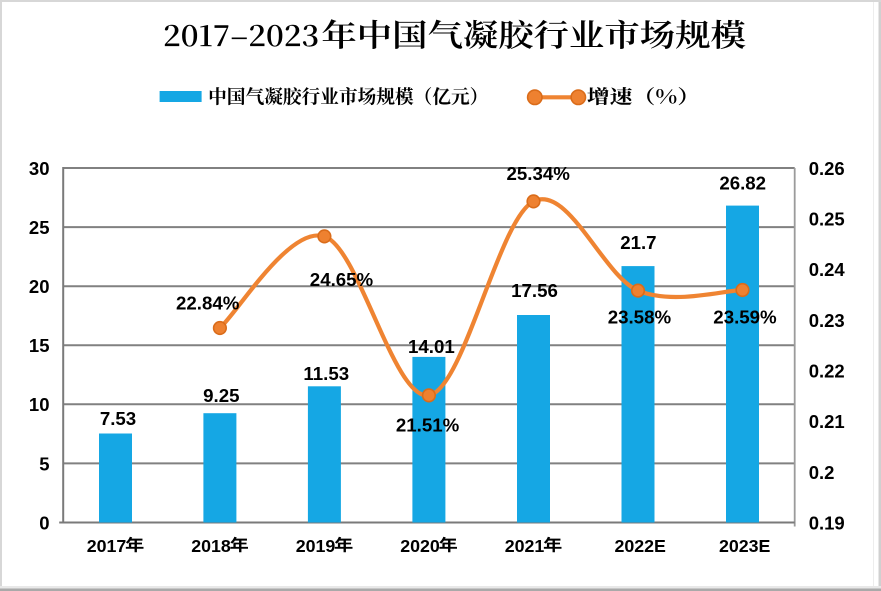 This screenshot has height=591, width=881. Describe the element at coordinates (534, 290) in the screenshot. I see `svg-text: 17.56` at that location.